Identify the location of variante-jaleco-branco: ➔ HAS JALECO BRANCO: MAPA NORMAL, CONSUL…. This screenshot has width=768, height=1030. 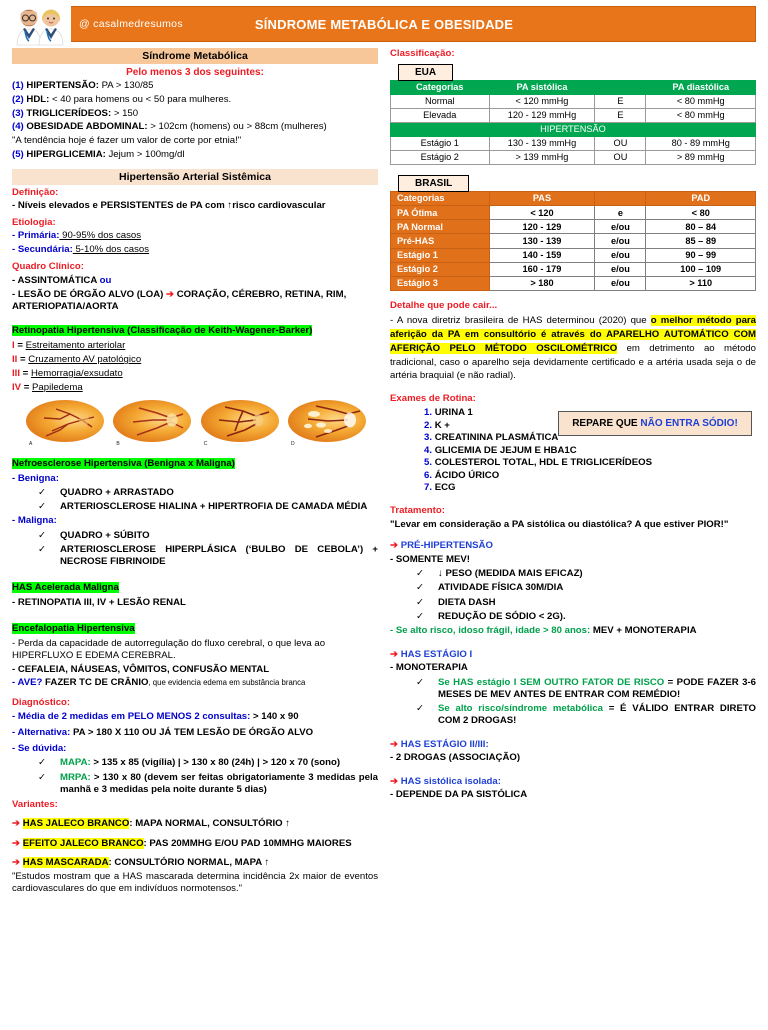
(151, 824).